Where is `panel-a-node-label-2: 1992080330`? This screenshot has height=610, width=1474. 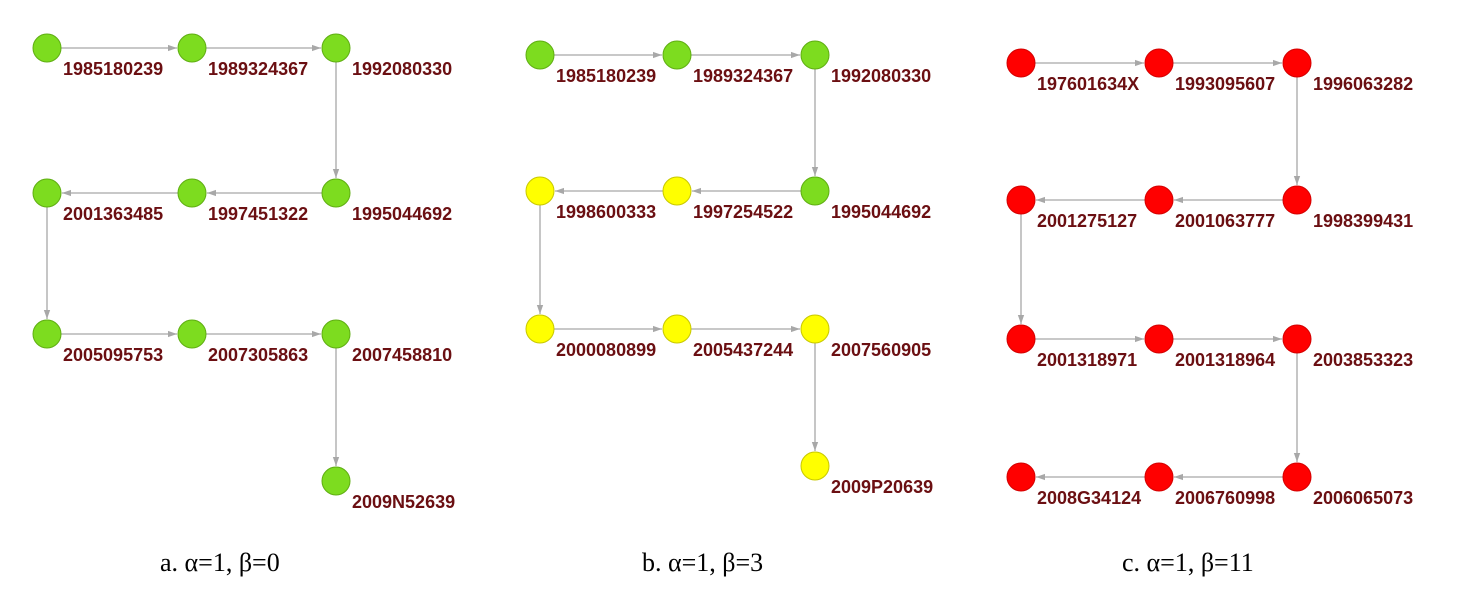
panel-a-node-label-2: 1992080330 is located at coordinates (402, 69).